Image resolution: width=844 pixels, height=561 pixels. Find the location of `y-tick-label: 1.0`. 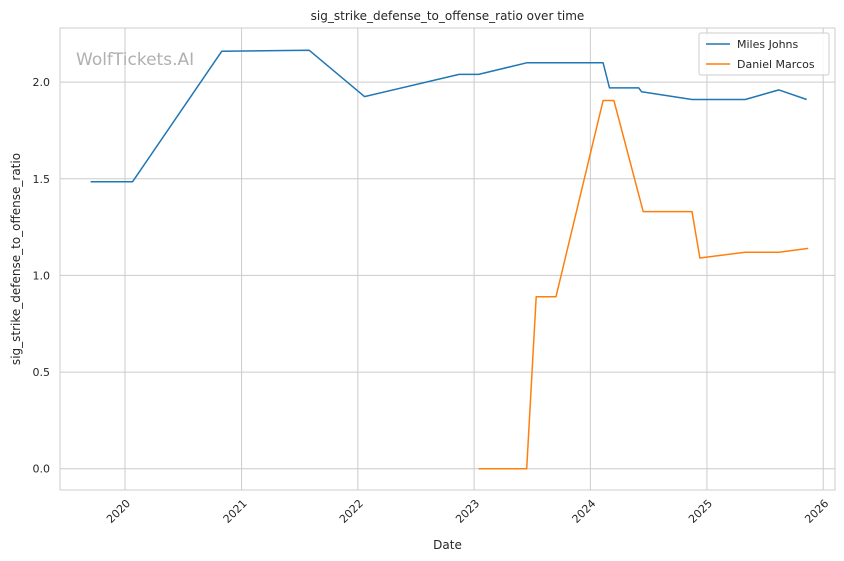

y-tick-label: 1.0 is located at coordinates (42, 275).